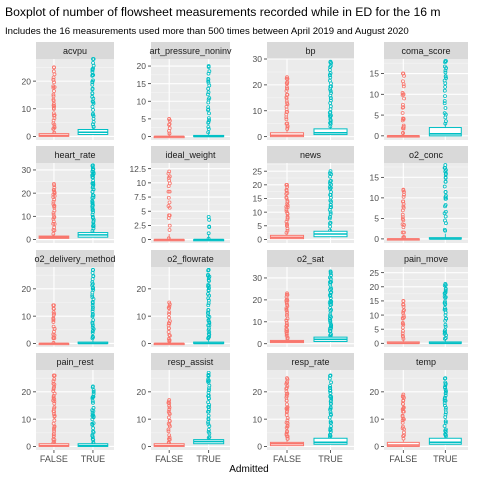  I want to click on facet-strip-label: art_pressure_noninv, so click(190, 51).